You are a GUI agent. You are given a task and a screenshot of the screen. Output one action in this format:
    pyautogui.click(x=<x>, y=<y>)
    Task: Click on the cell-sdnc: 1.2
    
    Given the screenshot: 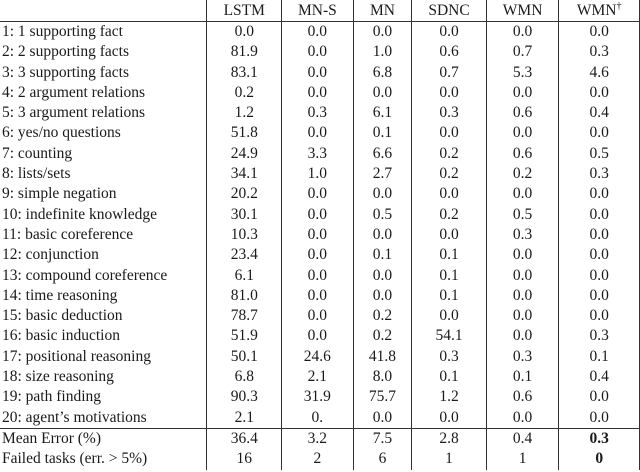 What is the action you would take?
    pyautogui.click(x=449, y=397)
    